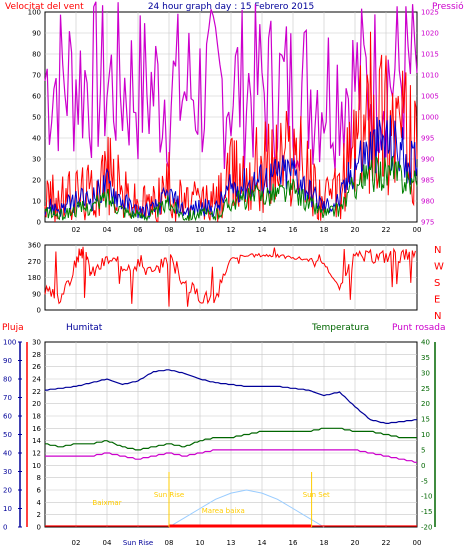 This screenshot has height=555, width=465. What do you see at coordinates (437, 300) in the screenshot?
I see `compass-label: E` at bounding box center [437, 300].